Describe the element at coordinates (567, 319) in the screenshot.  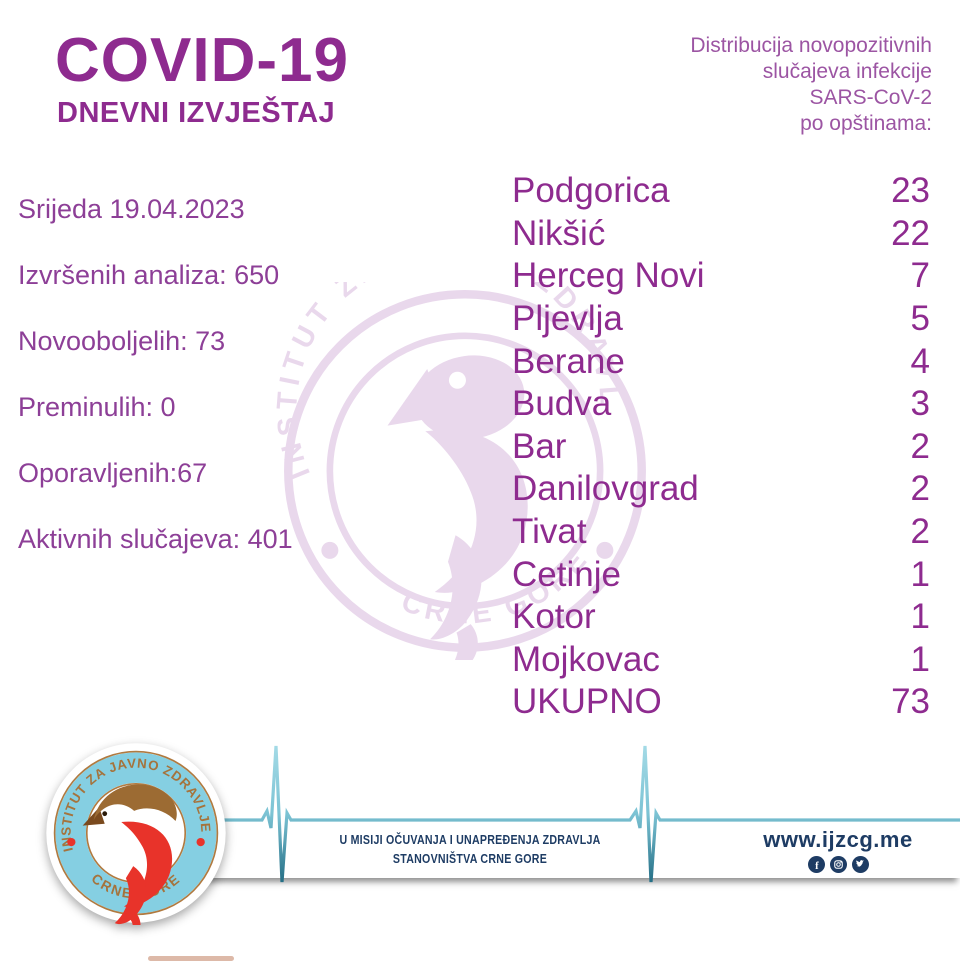
I see `municipality-name: Pljevlja` at that location.